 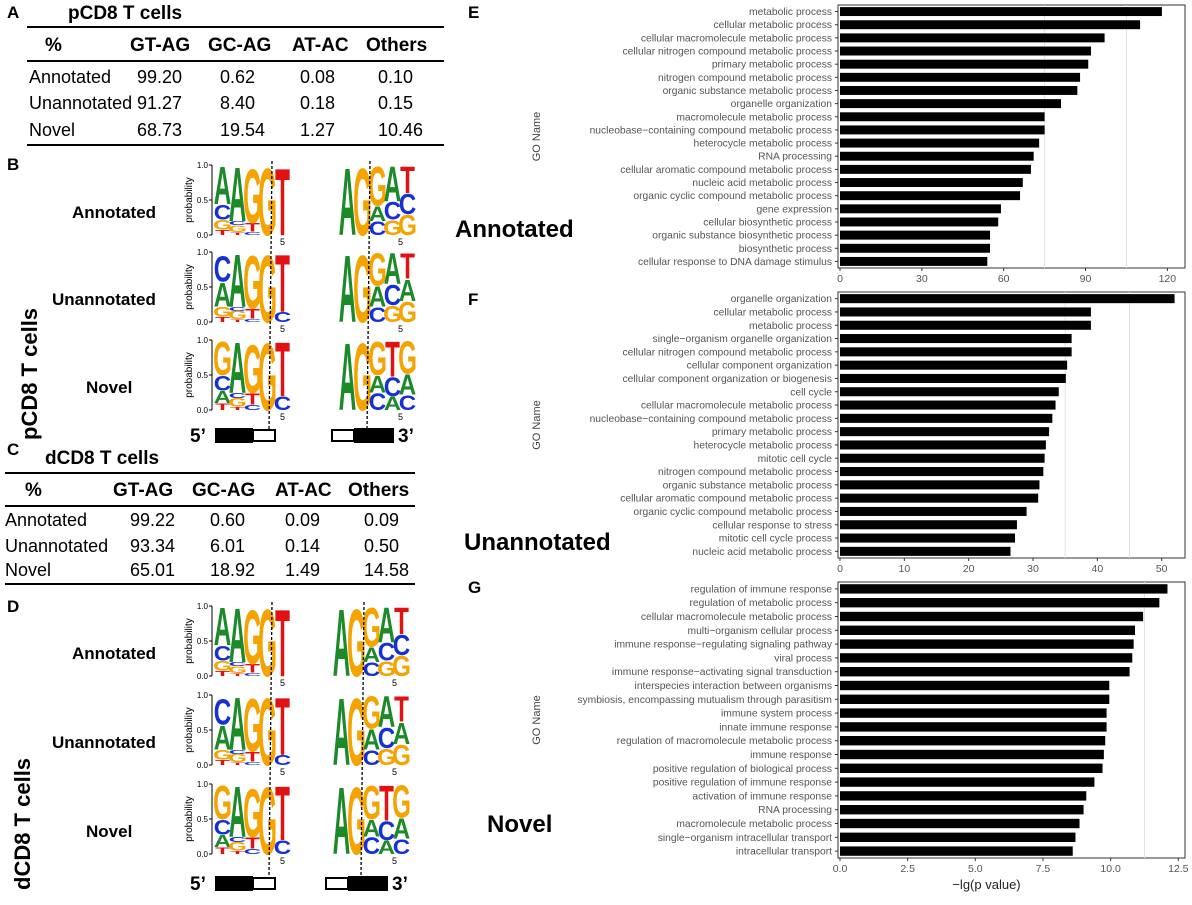 I want to click on table-cell: 14.58, so click(x=387, y=570).